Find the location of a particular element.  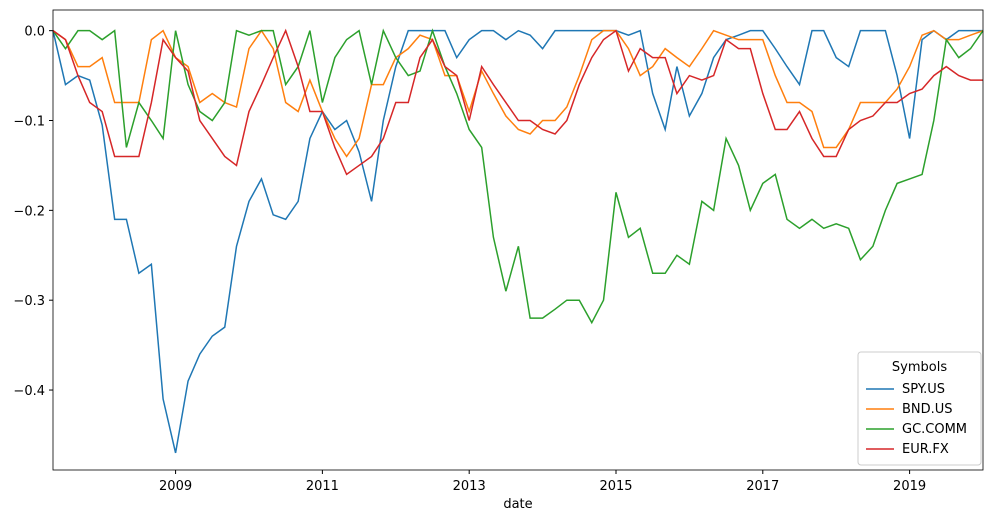

x-tick-label: 2015 is located at coordinates (615, 486).